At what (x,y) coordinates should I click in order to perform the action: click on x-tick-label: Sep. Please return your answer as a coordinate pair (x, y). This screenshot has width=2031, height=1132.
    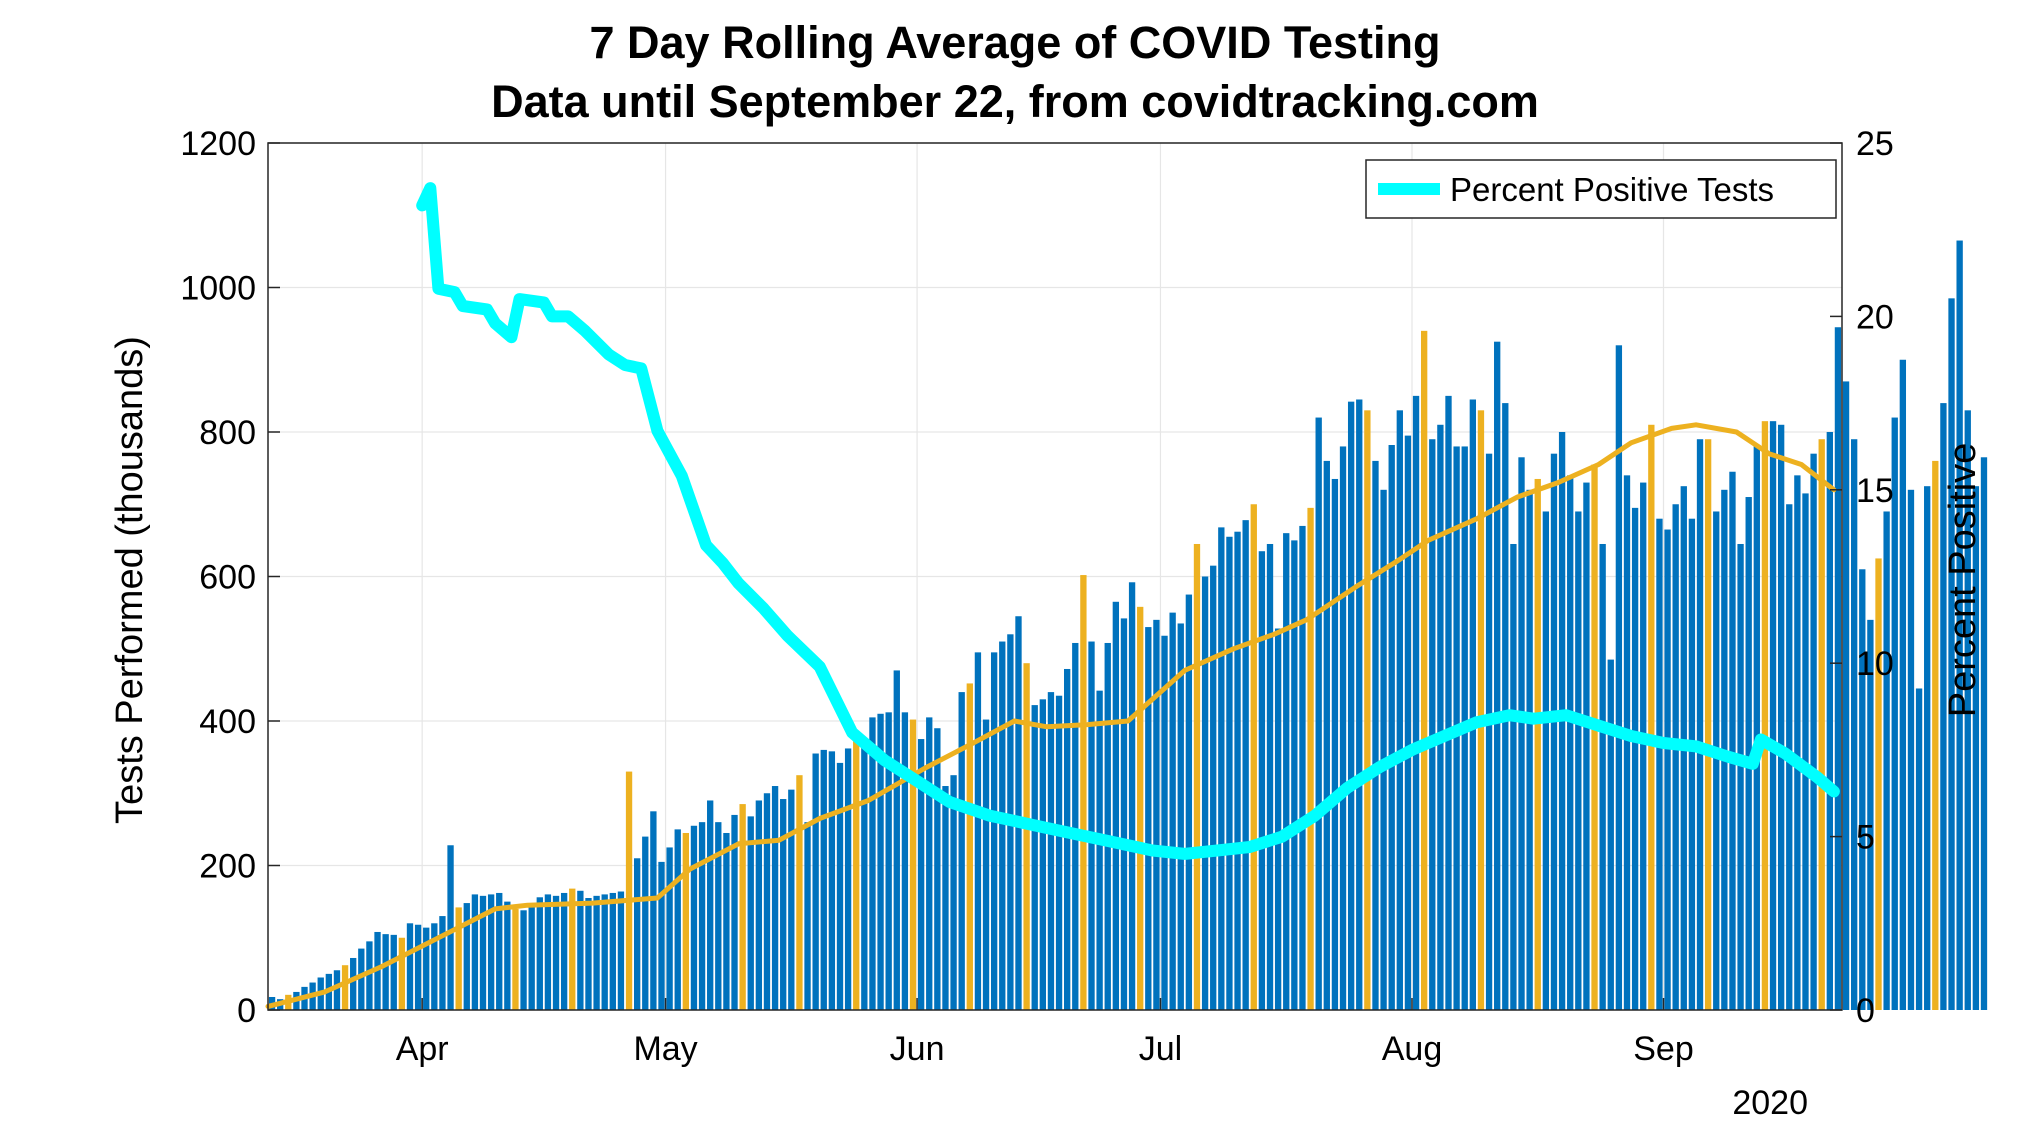
    Looking at the image, I should click on (1663, 1049).